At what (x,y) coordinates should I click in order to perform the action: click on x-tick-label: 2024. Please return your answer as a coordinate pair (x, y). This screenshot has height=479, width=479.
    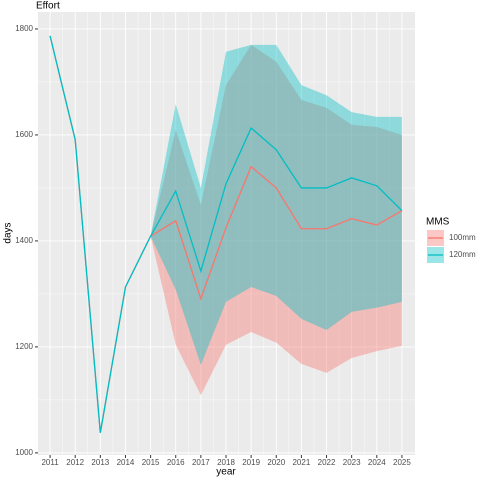
    Looking at the image, I should click on (377, 462).